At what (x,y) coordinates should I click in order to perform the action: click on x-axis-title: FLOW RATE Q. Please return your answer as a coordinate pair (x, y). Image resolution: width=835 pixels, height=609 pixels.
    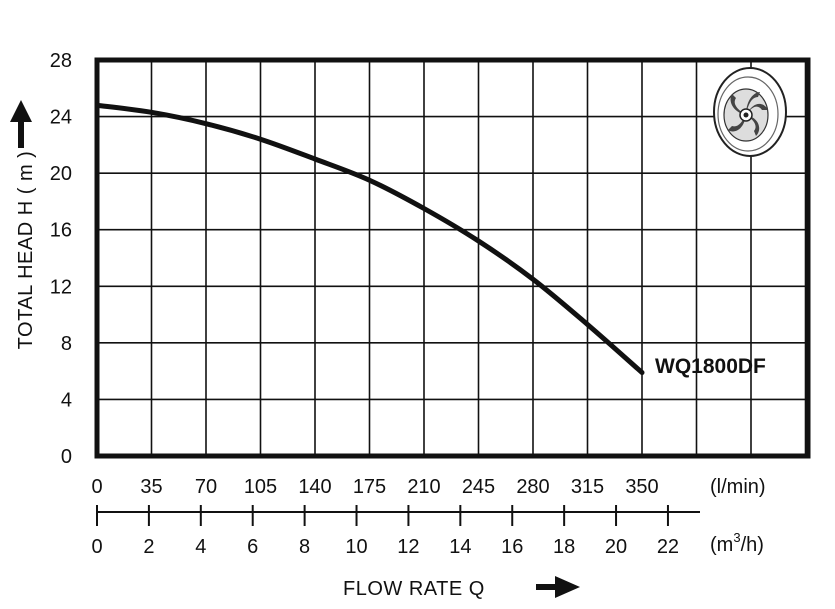
    Looking at the image, I should click on (414, 589).